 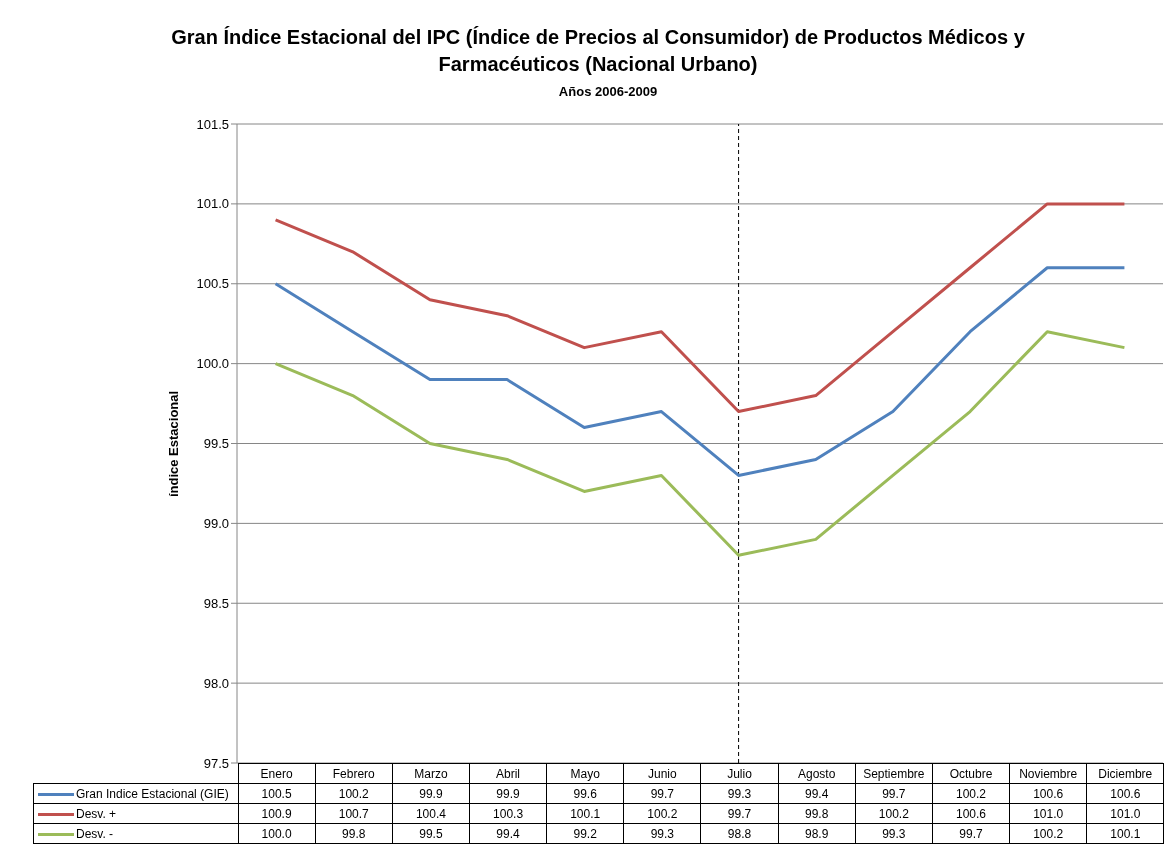 What do you see at coordinates (135, 793) in the screenshot?
I see `legend-label: Gran Indice Estacional (GIE)` at bounding box center [135, 793].